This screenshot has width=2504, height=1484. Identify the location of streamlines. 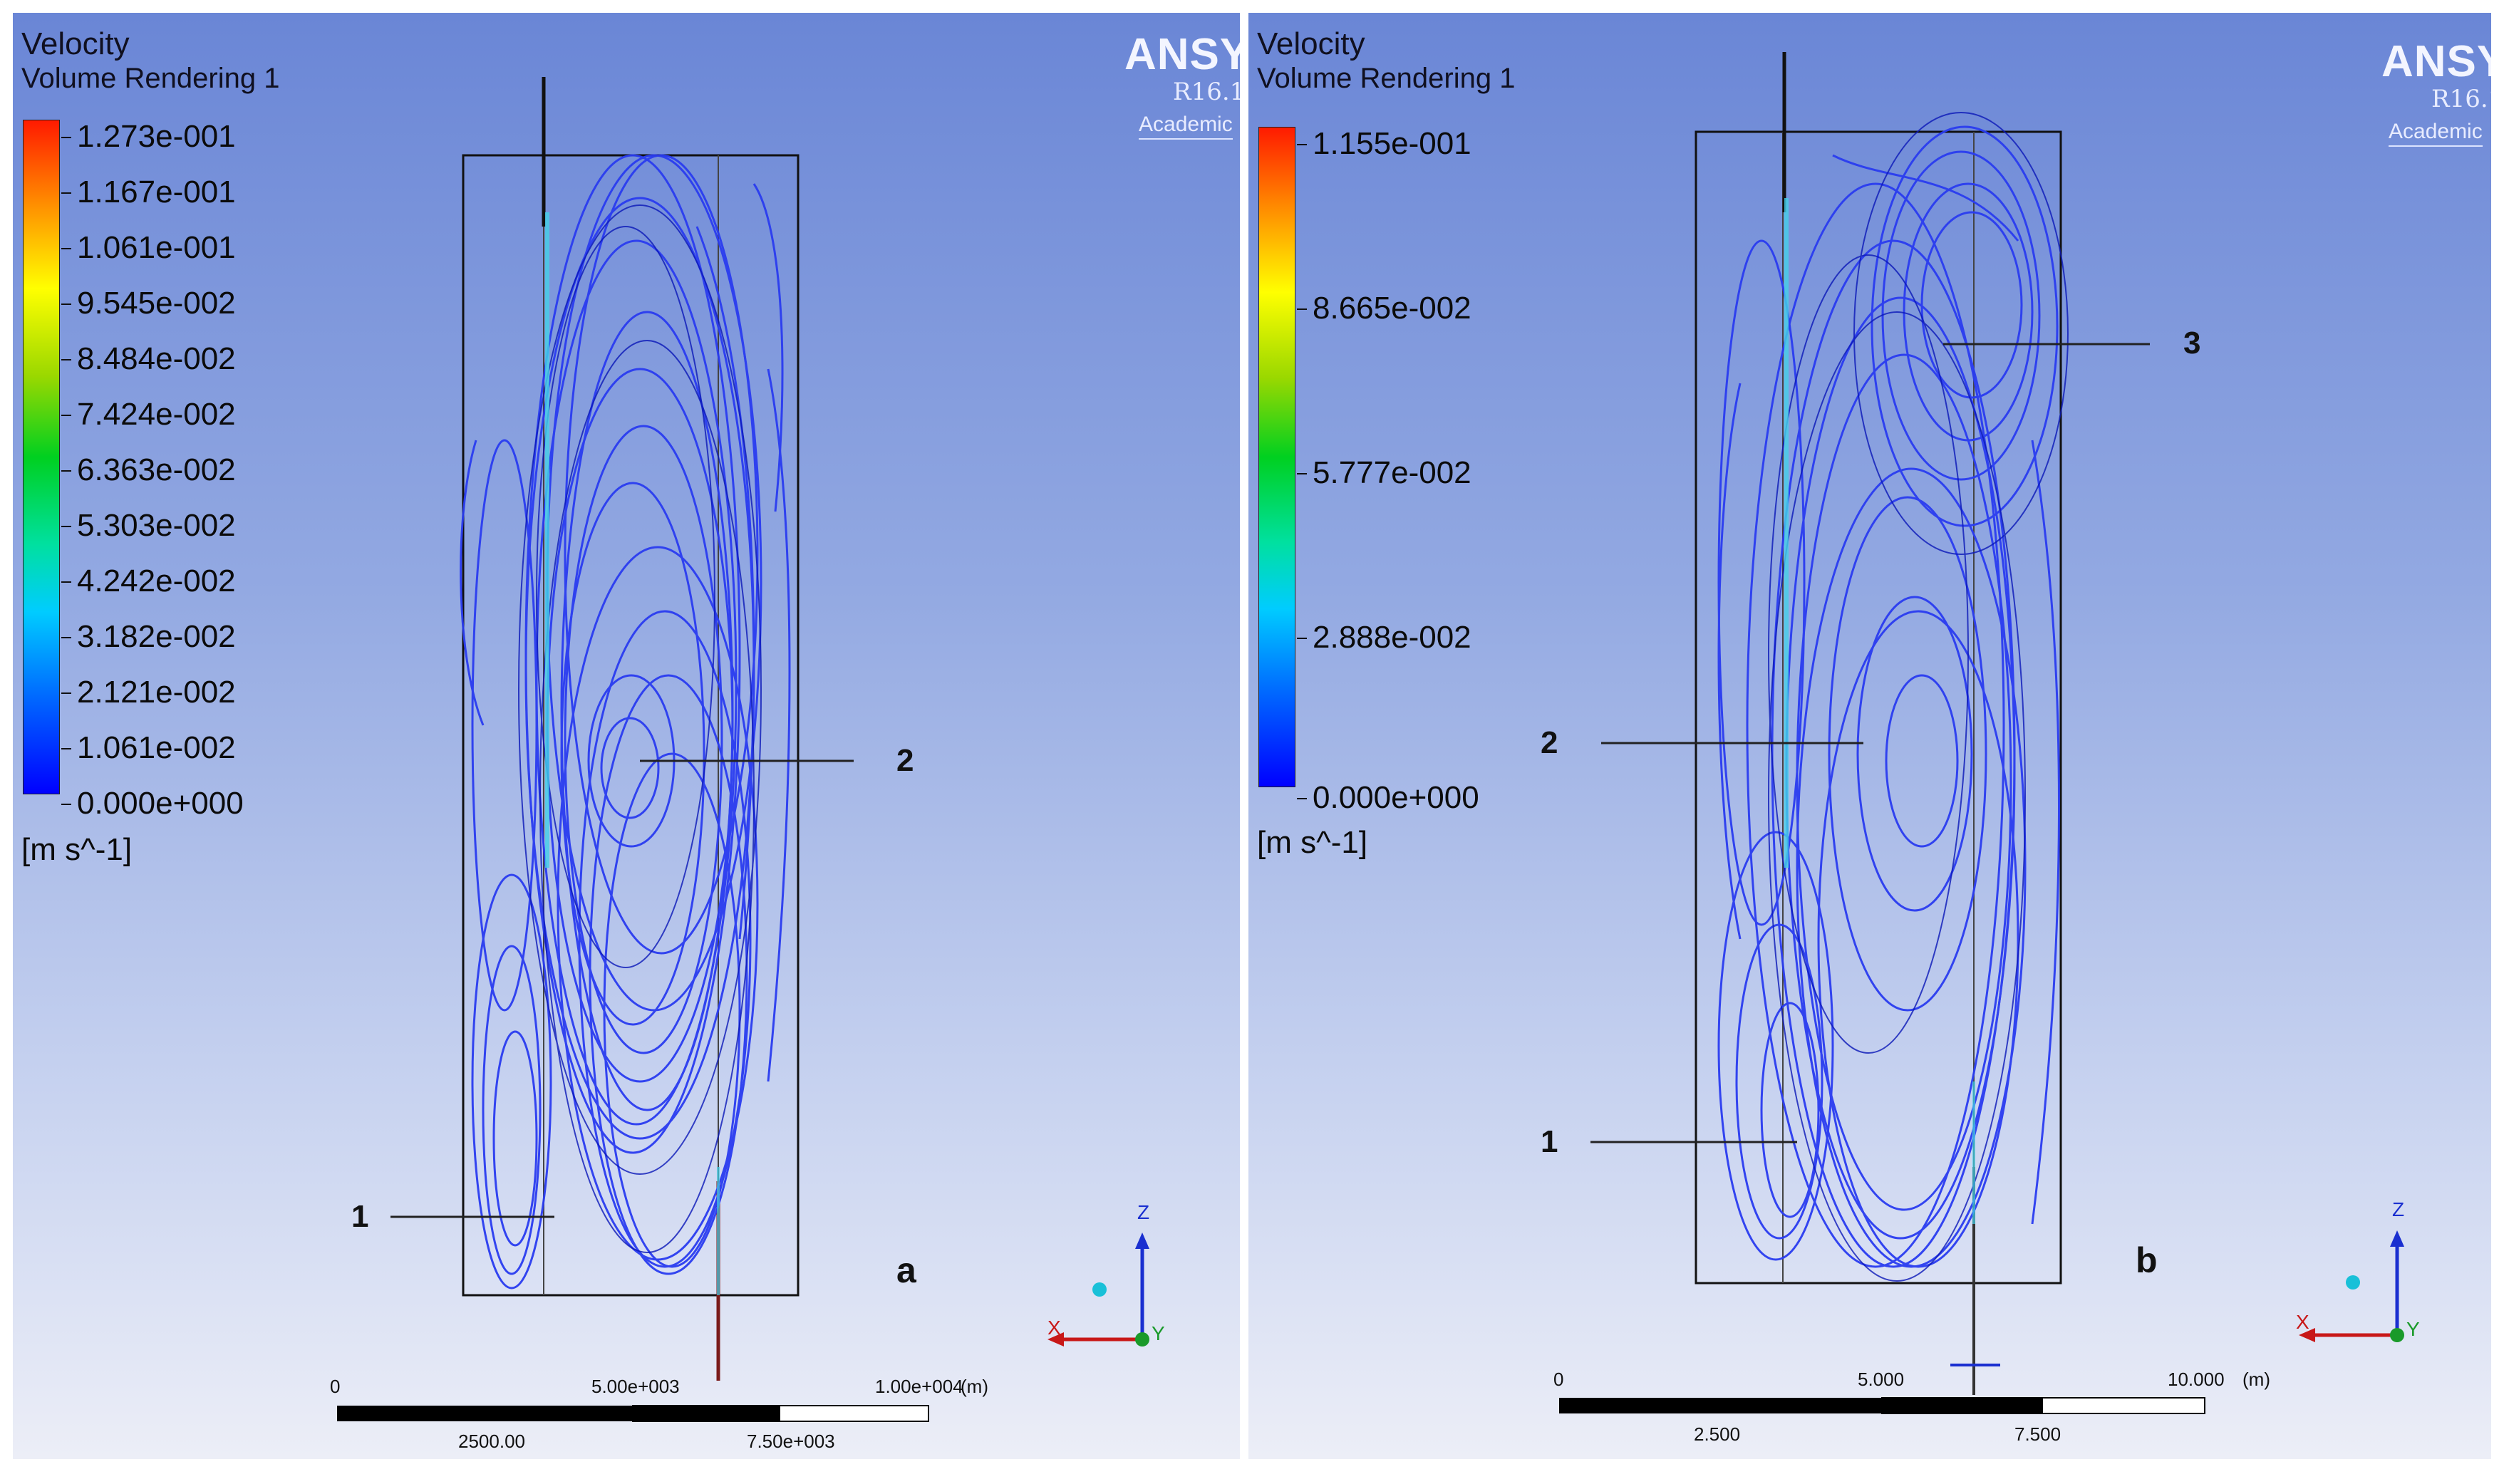
(625, 722).